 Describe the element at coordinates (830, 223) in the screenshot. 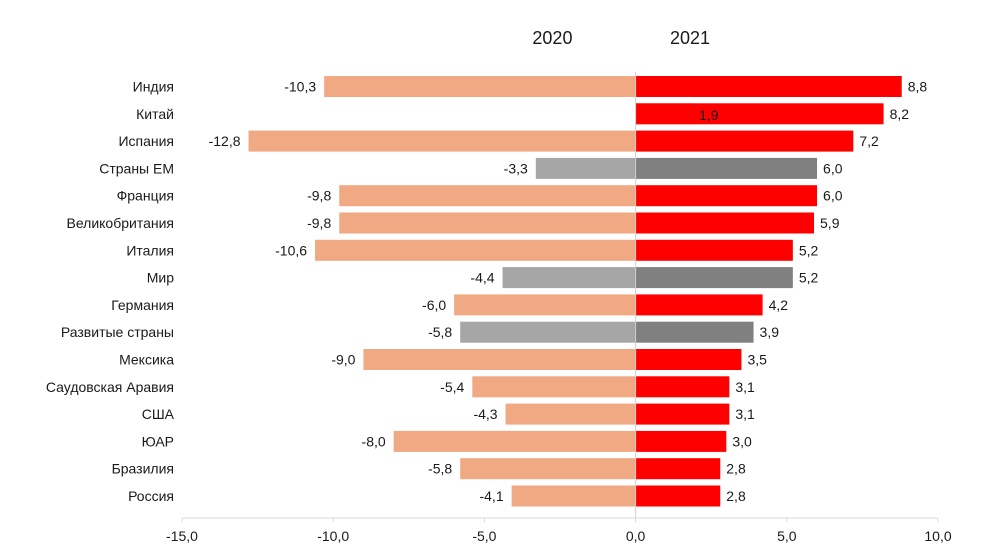

I see `value-label-2021: 5,9` at that location.